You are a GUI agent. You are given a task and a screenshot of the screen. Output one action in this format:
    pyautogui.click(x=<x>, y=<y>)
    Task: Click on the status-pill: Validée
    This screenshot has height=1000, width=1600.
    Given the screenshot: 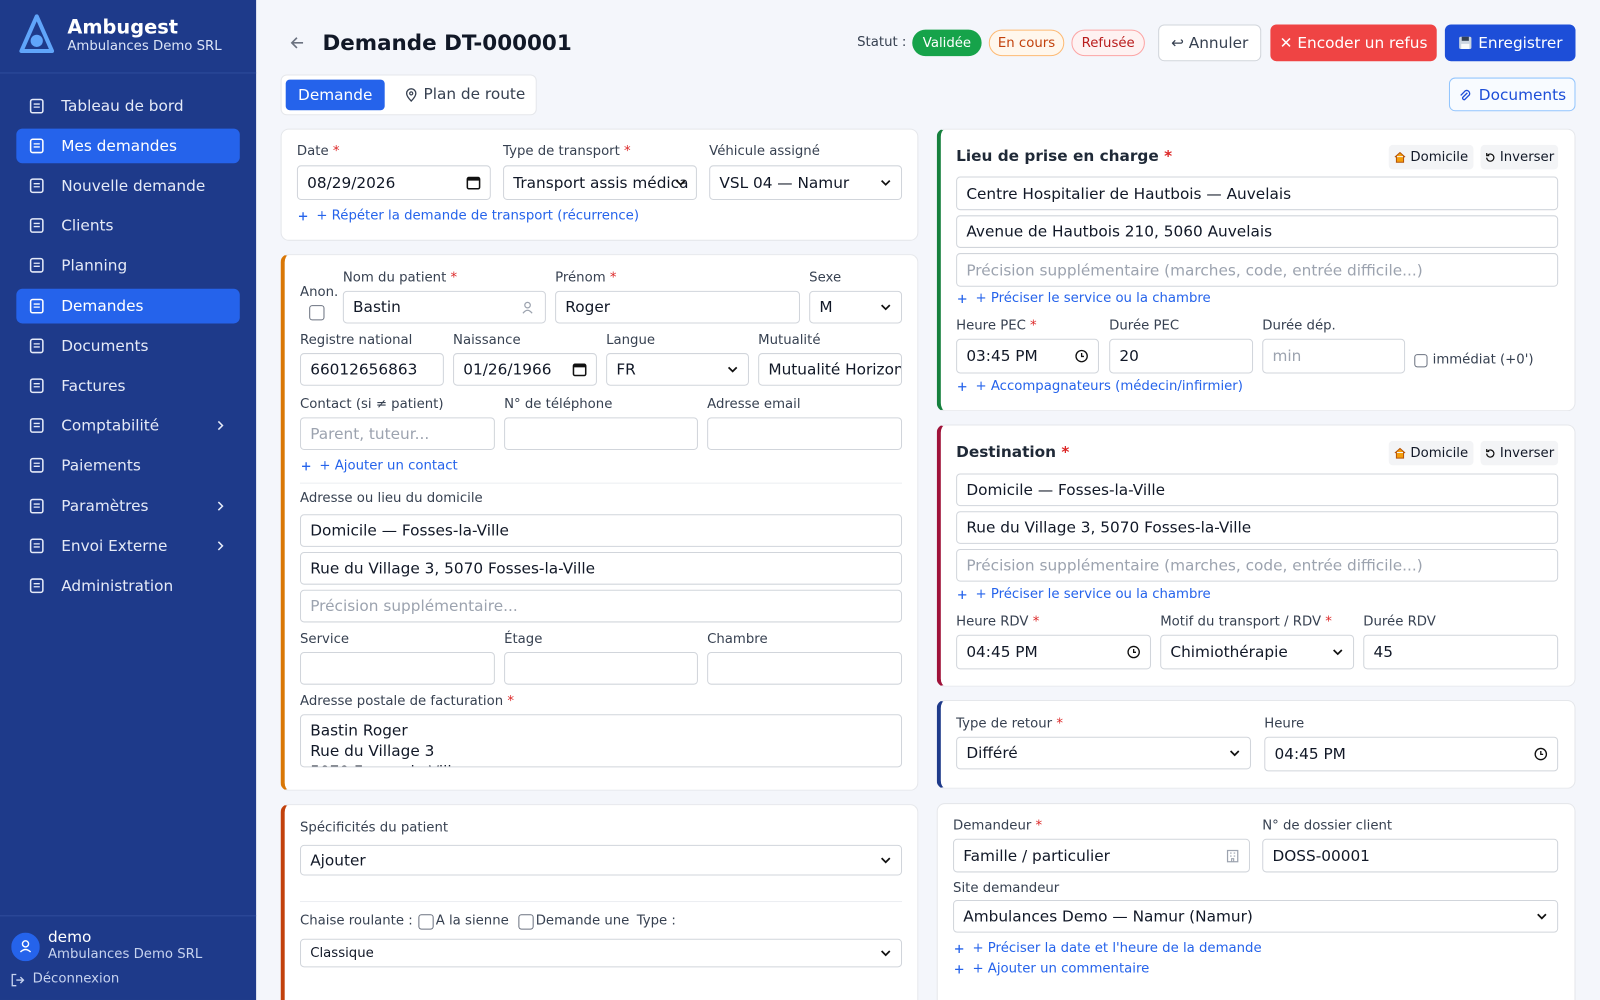 What is the action you would take?
    pyautogui.click(x=947, y=43)
    